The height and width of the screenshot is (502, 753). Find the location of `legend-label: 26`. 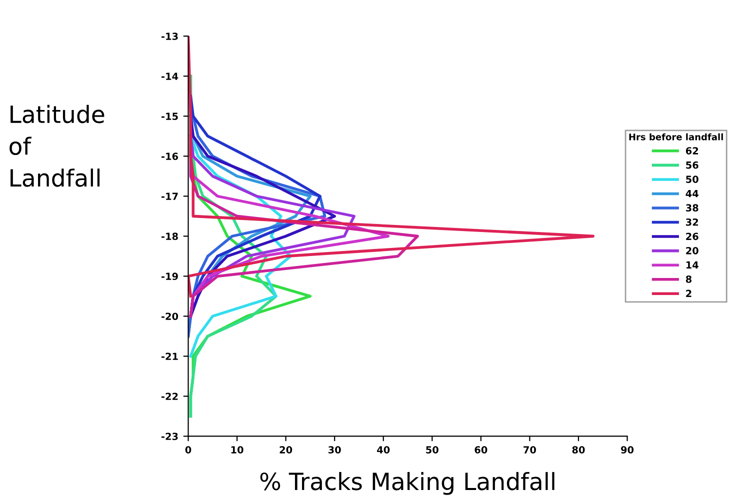

legend-label: 26 is located at coordinates (692, 236).